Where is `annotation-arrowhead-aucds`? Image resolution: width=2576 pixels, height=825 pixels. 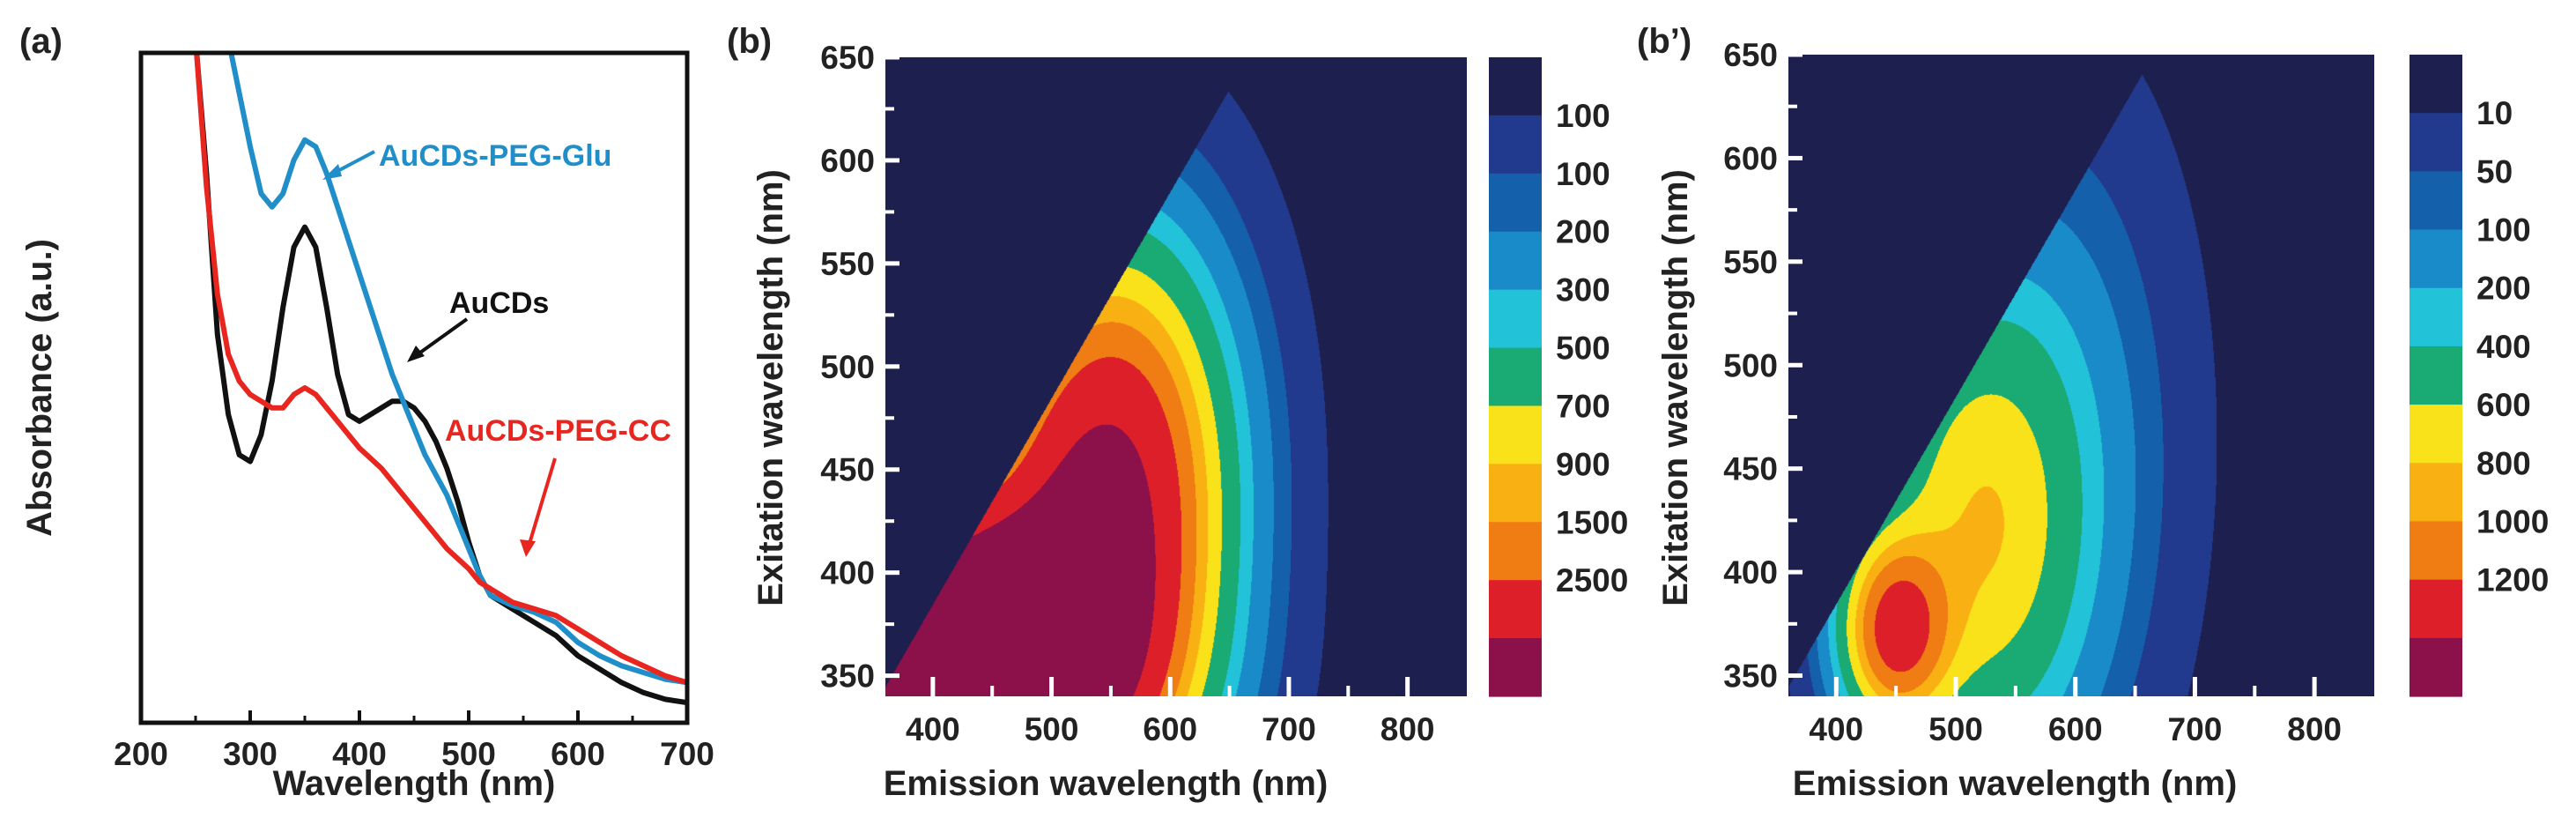 annotation-arrowhead-aucds is located at coordinates (416, 354).